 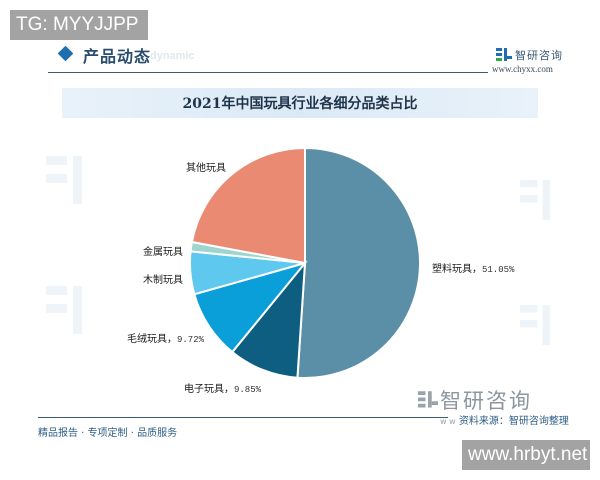 What do you see at coordinates (457, 269) in the screenshot?
I see `label-text: 塑料玩具，` at bounding box center [457, 269].